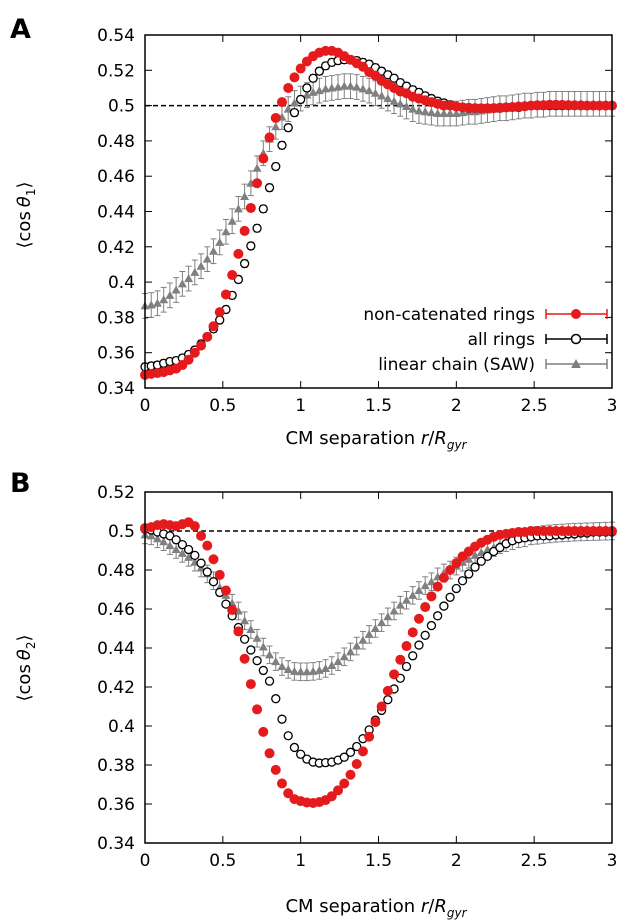  What do you see at coordinates (378, 406) in the screenshot?
I see `x-tick-label: 1.5` at bounding box center [378, 406].